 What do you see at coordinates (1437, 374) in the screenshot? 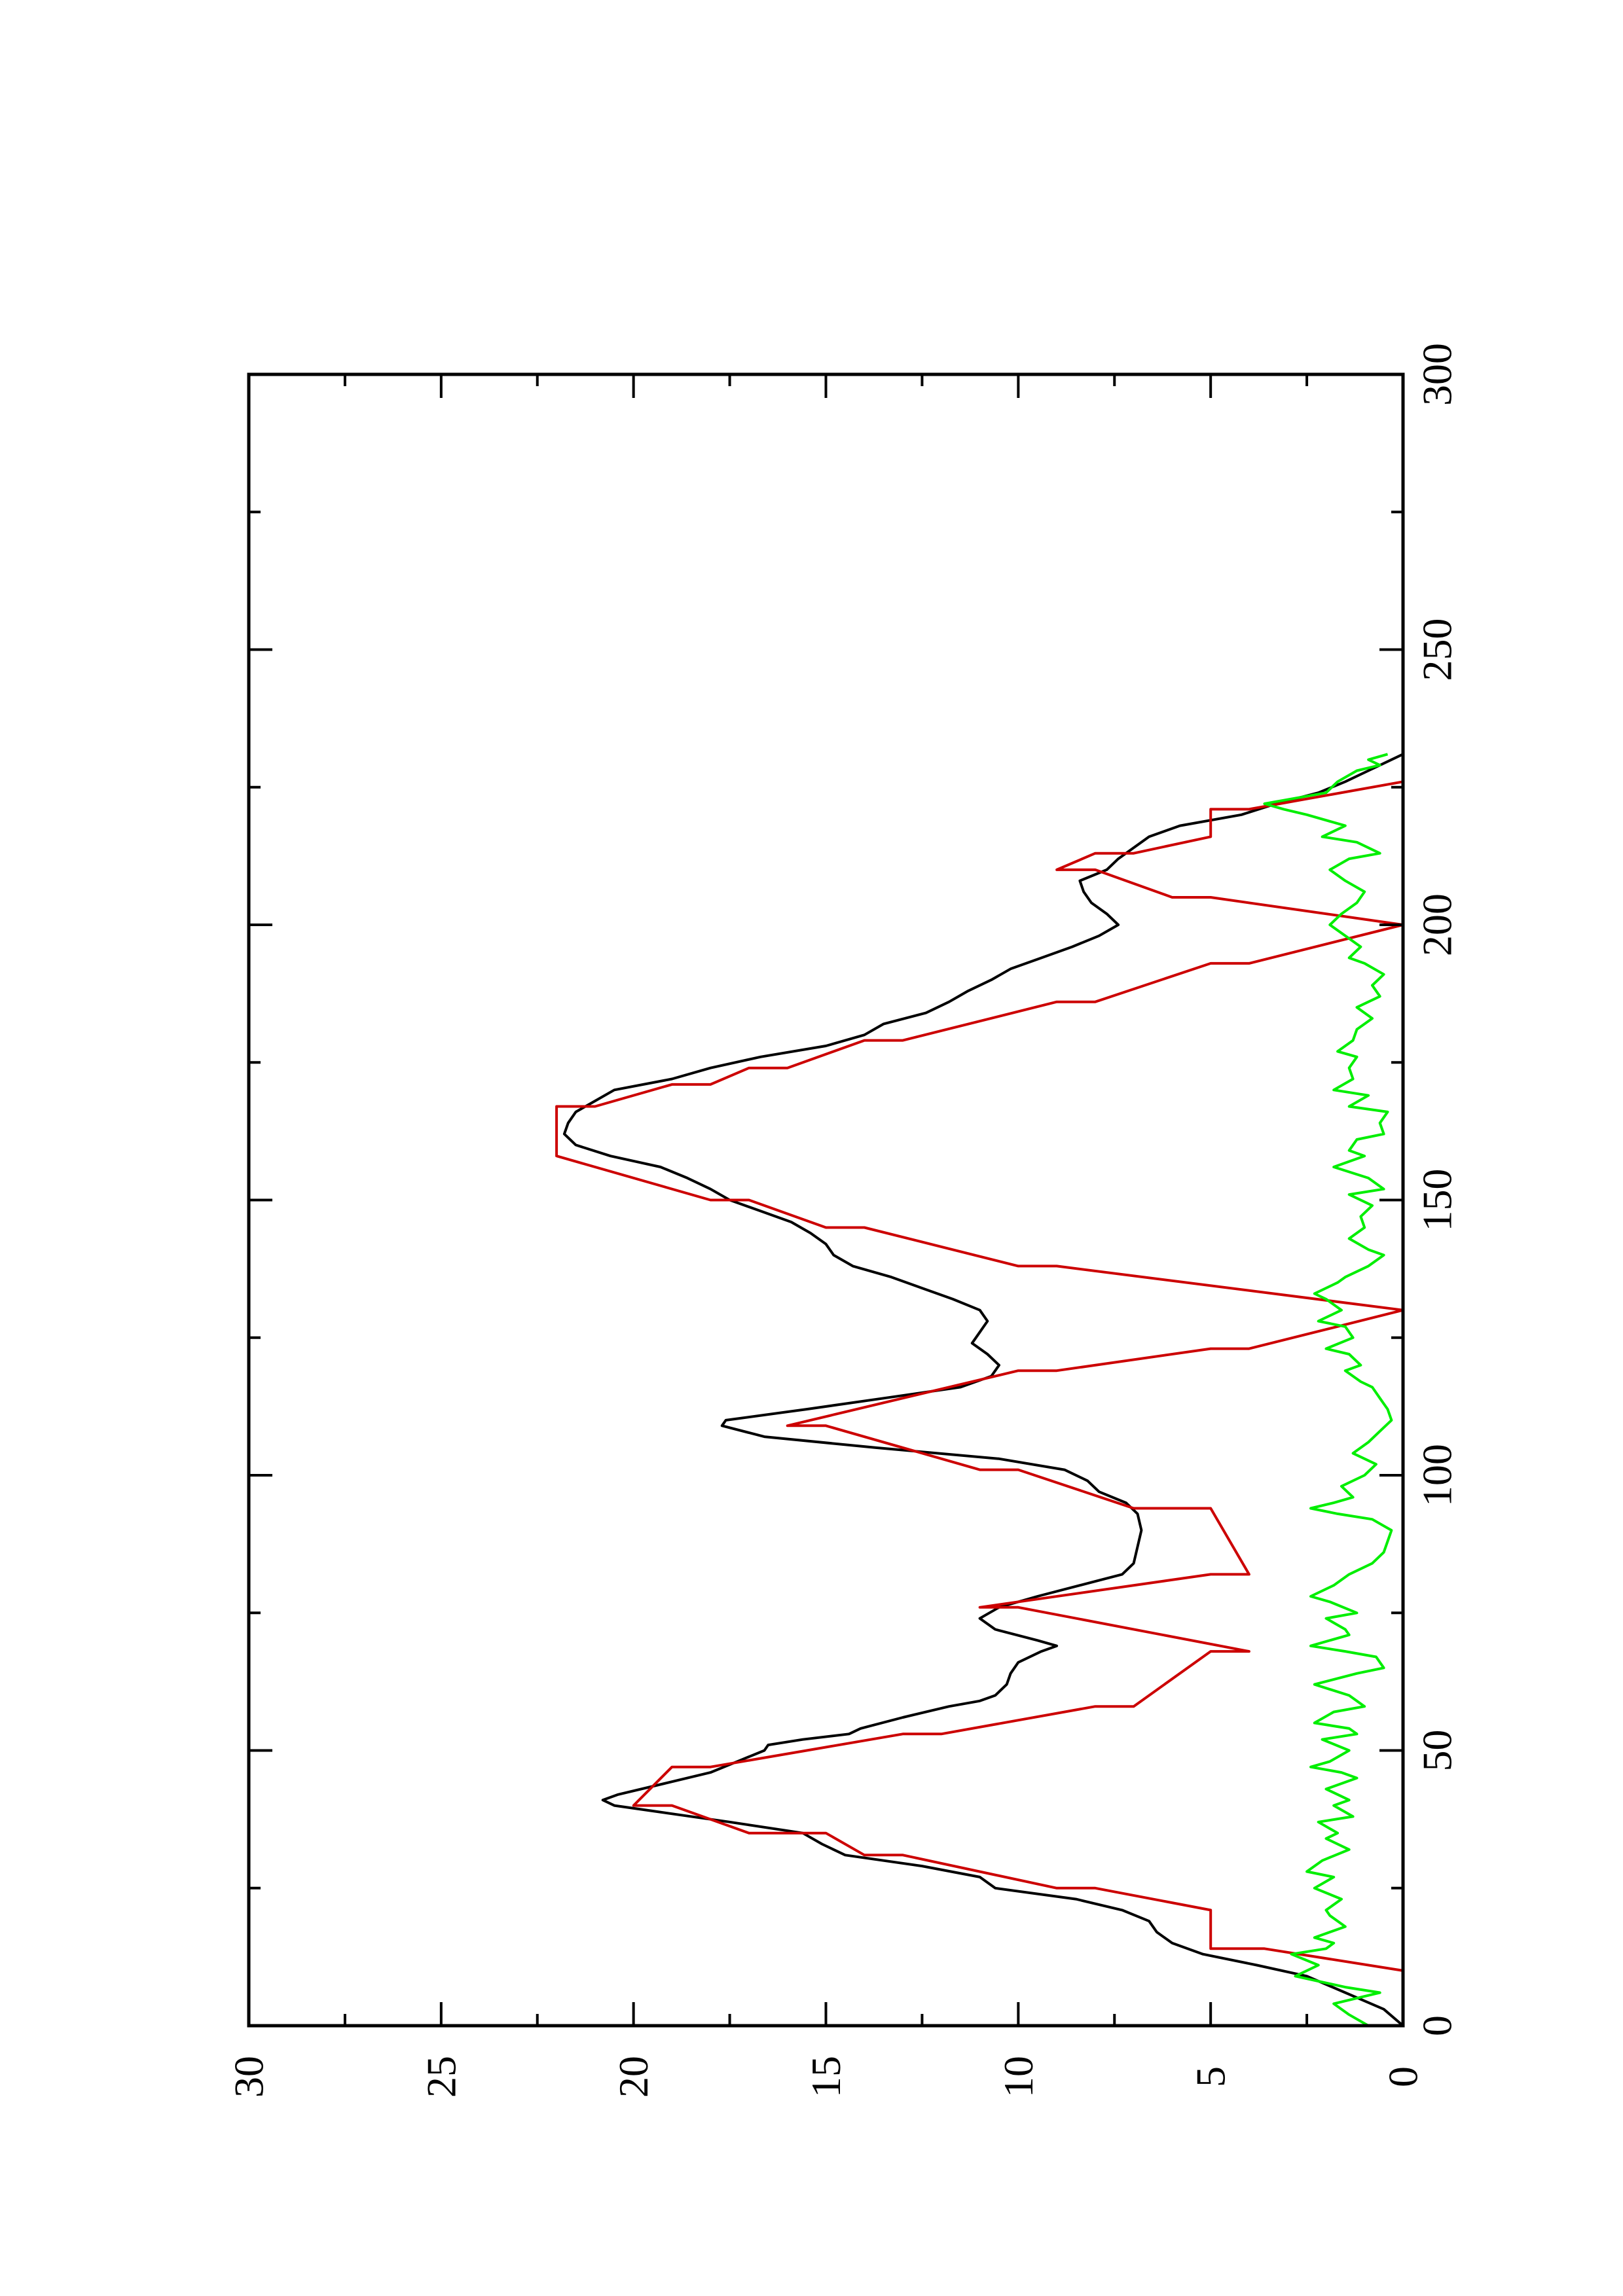
I see `x-tick-label: 300` at bounding box center [1437, 374].